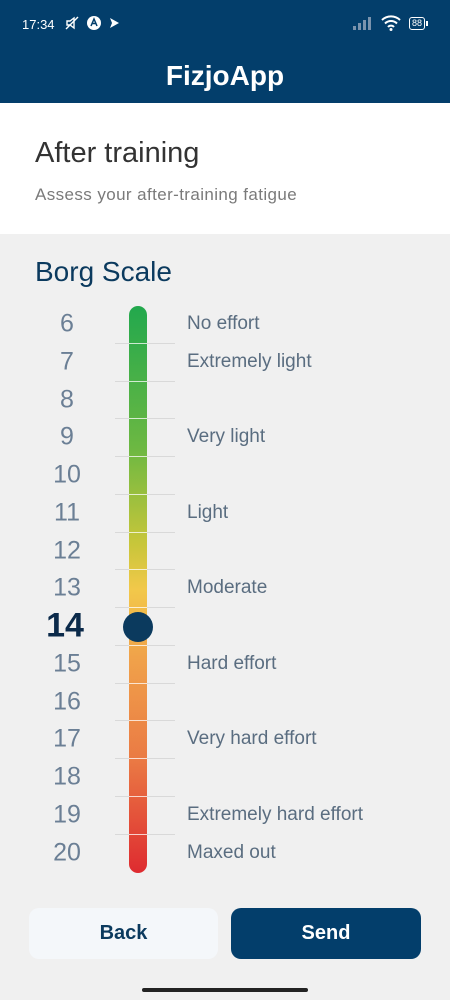  Describe the element at coordinates (166, 194) in the screenshot. I see `page-subtitle: Assess your after-training fatigue` at that location.